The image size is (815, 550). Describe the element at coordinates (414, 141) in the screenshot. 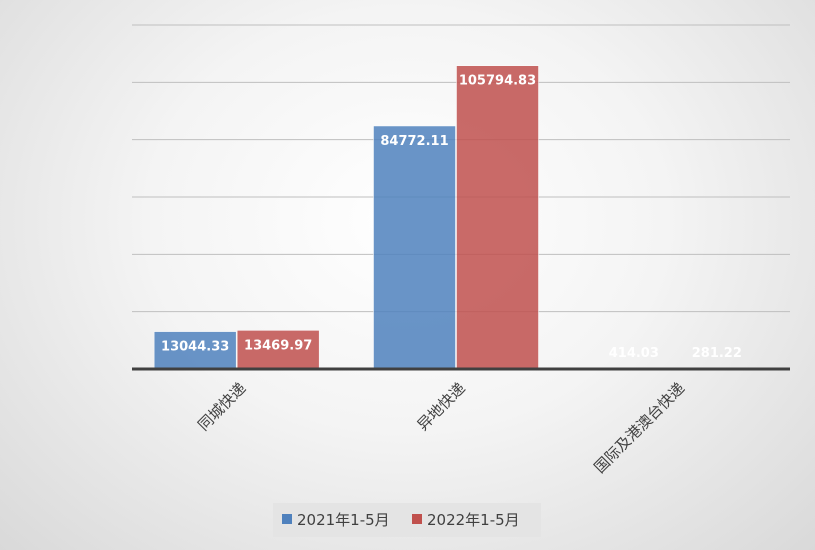

I see `data-label: 84772.11` at that location.